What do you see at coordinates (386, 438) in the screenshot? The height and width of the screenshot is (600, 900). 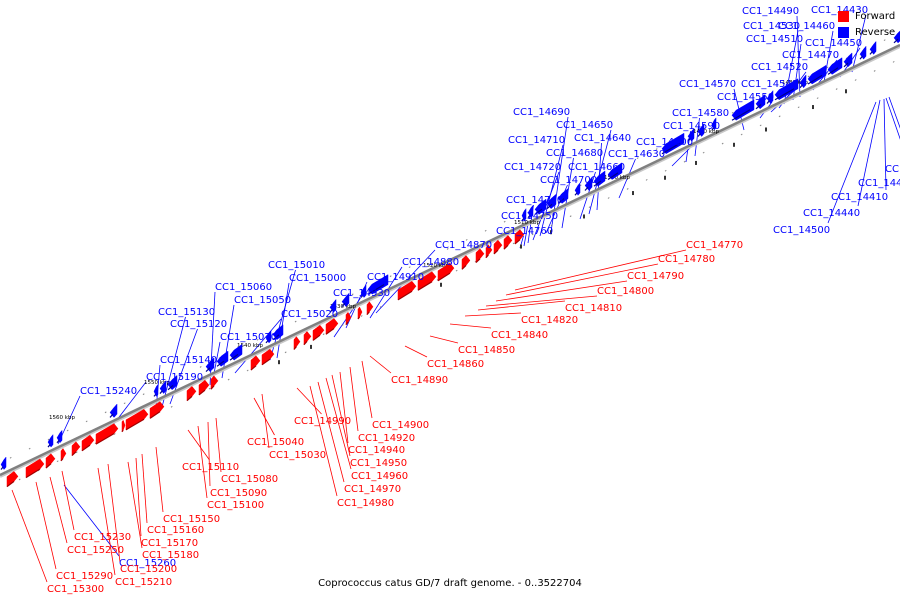 I see `forward-gene-label: CC1_14920` at bounding box center [386, 438].